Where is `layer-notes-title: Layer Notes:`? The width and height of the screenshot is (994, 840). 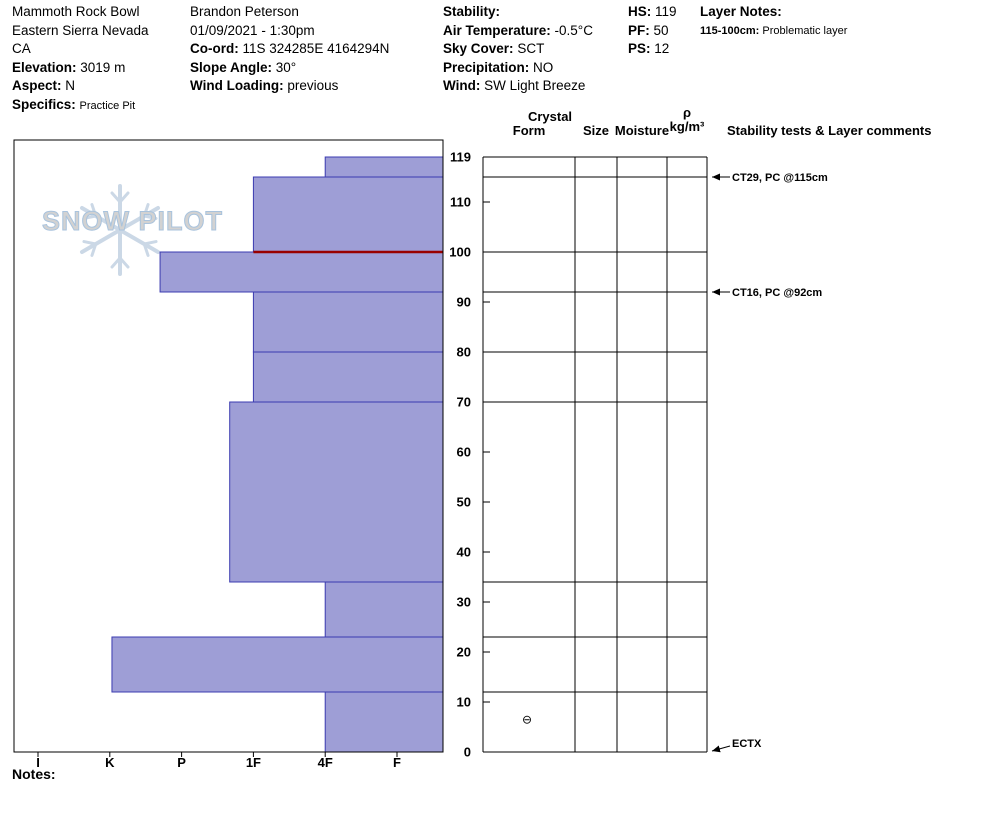
layer-notes-title: Layer Notes: is located at coordinates (741, 11).